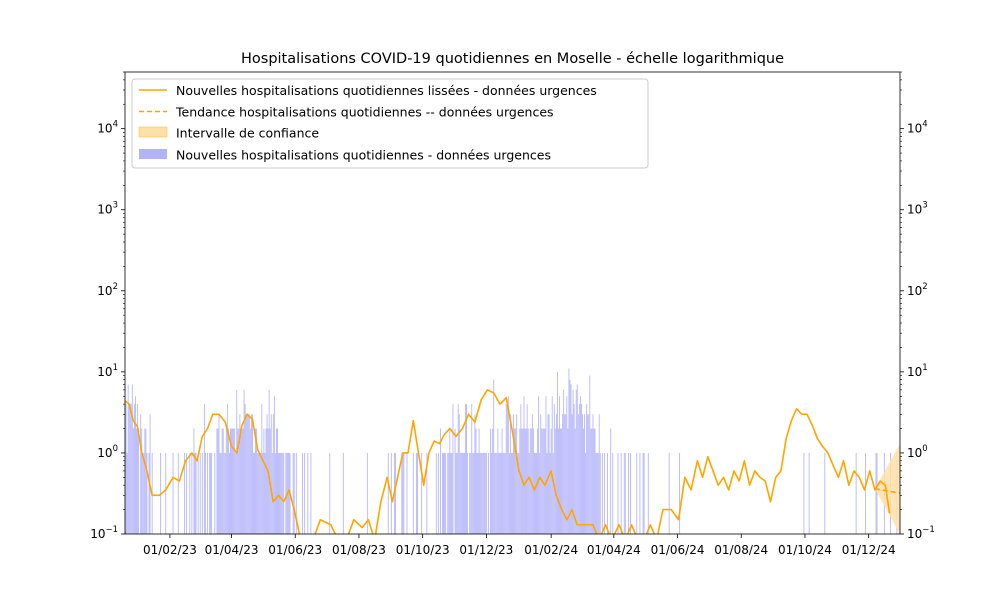 The image size is (1000, 600). What do you see at coordinates (423, 550) in the screenshot?
I see `x-tick-label: 01/10/23` at bounding box center [423, 550].